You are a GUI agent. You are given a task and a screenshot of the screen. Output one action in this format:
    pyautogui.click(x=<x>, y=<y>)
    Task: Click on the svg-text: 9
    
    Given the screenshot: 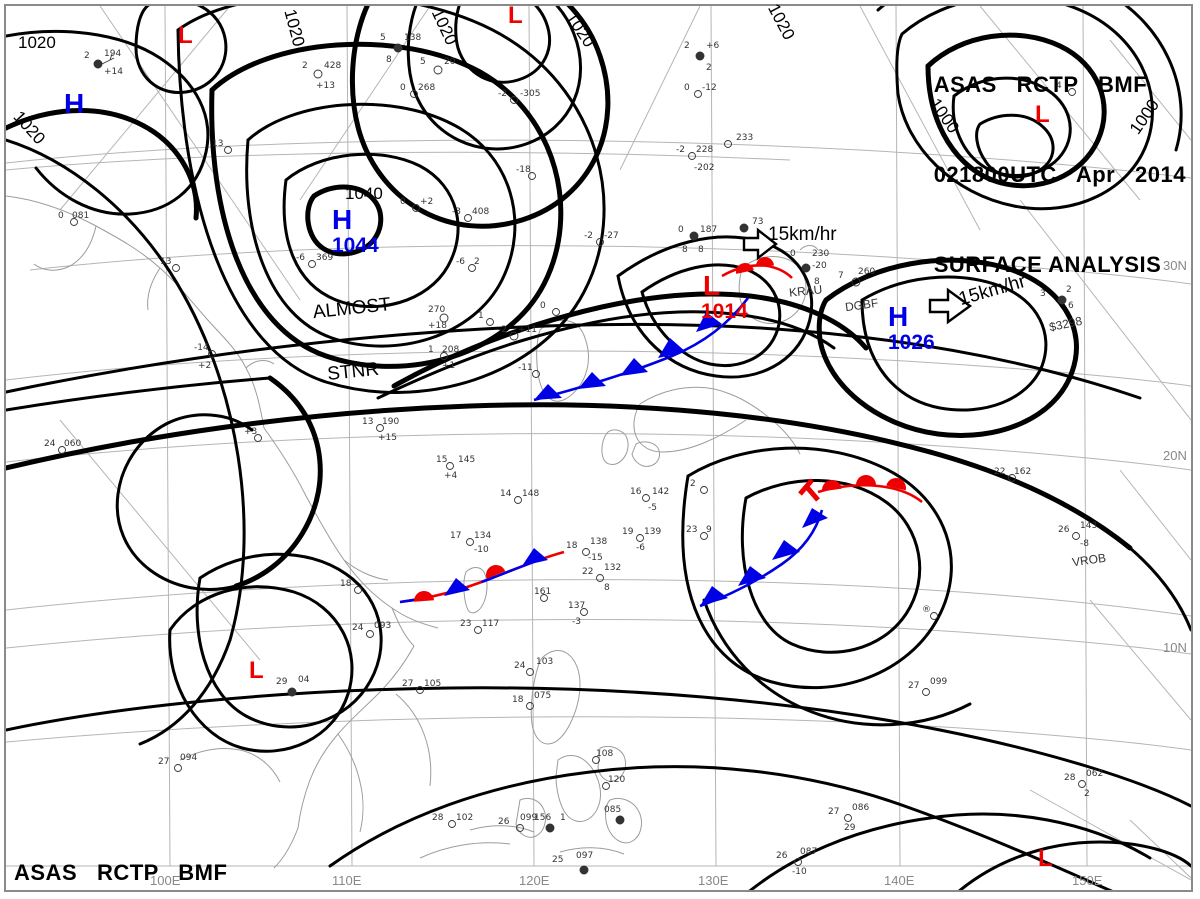 What is the action you would take?
    pyautogui.click(x=709, y=530)
    